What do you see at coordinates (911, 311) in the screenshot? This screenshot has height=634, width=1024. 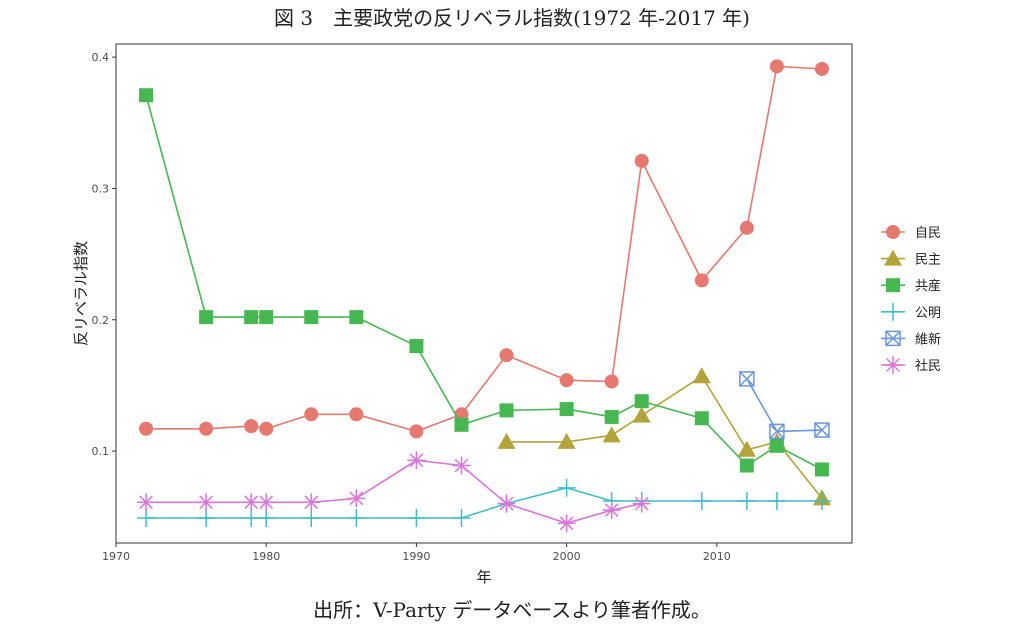 I see `legend-item-公明: 公明` at bounding box center [911, 311].